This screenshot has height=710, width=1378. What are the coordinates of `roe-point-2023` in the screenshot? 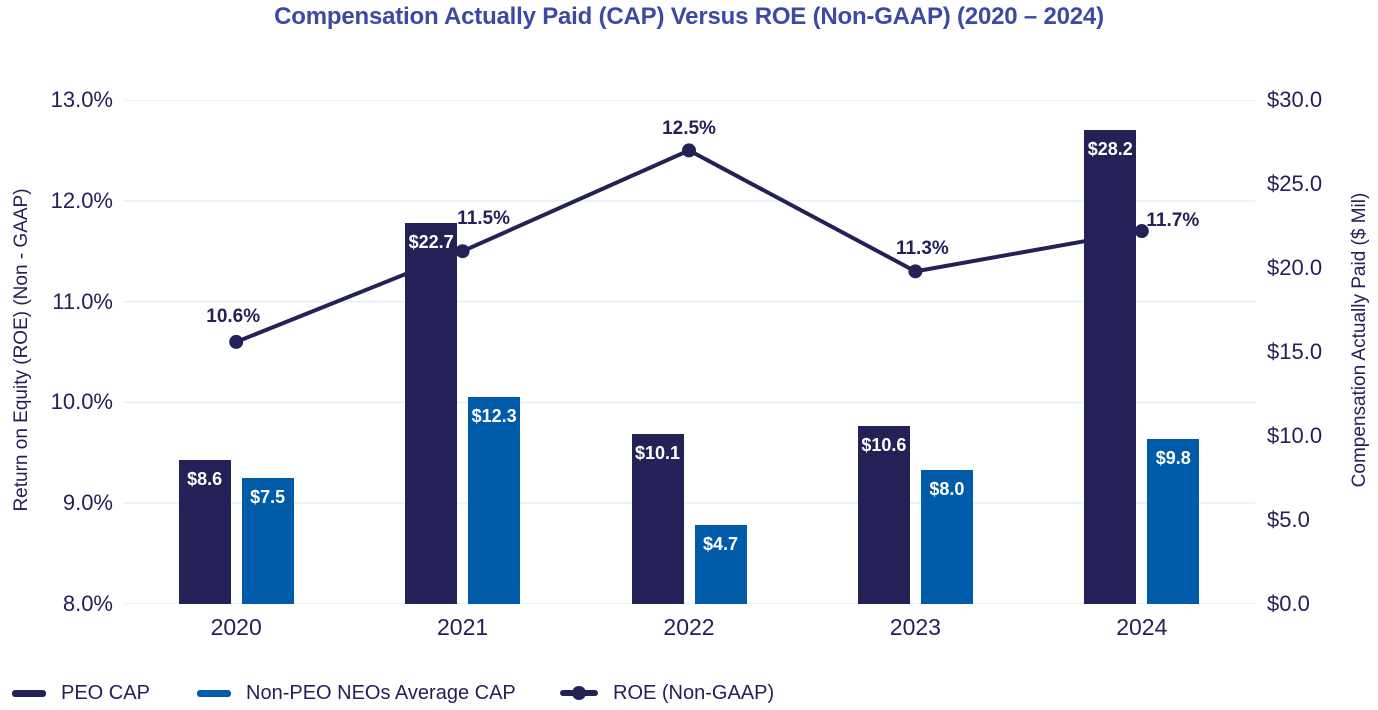 It's located at (915, 271).